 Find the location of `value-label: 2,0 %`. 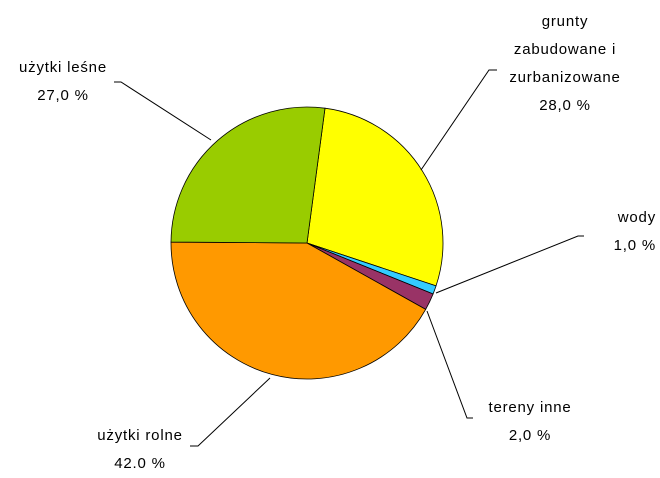

value-label: 2,0 % is located at coordinates (530, 435).